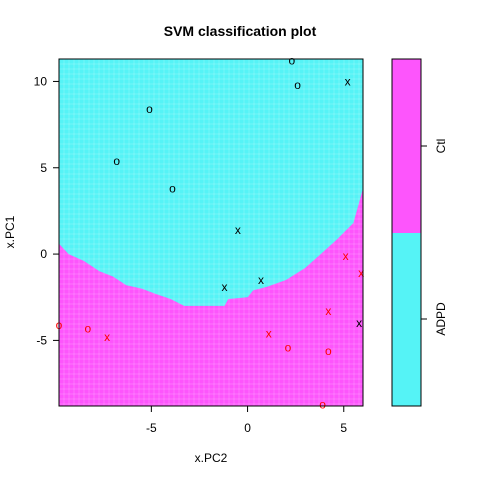 The image size is (480, 480). I want to click on legend: Ctl ADPD, so click(419, 232).